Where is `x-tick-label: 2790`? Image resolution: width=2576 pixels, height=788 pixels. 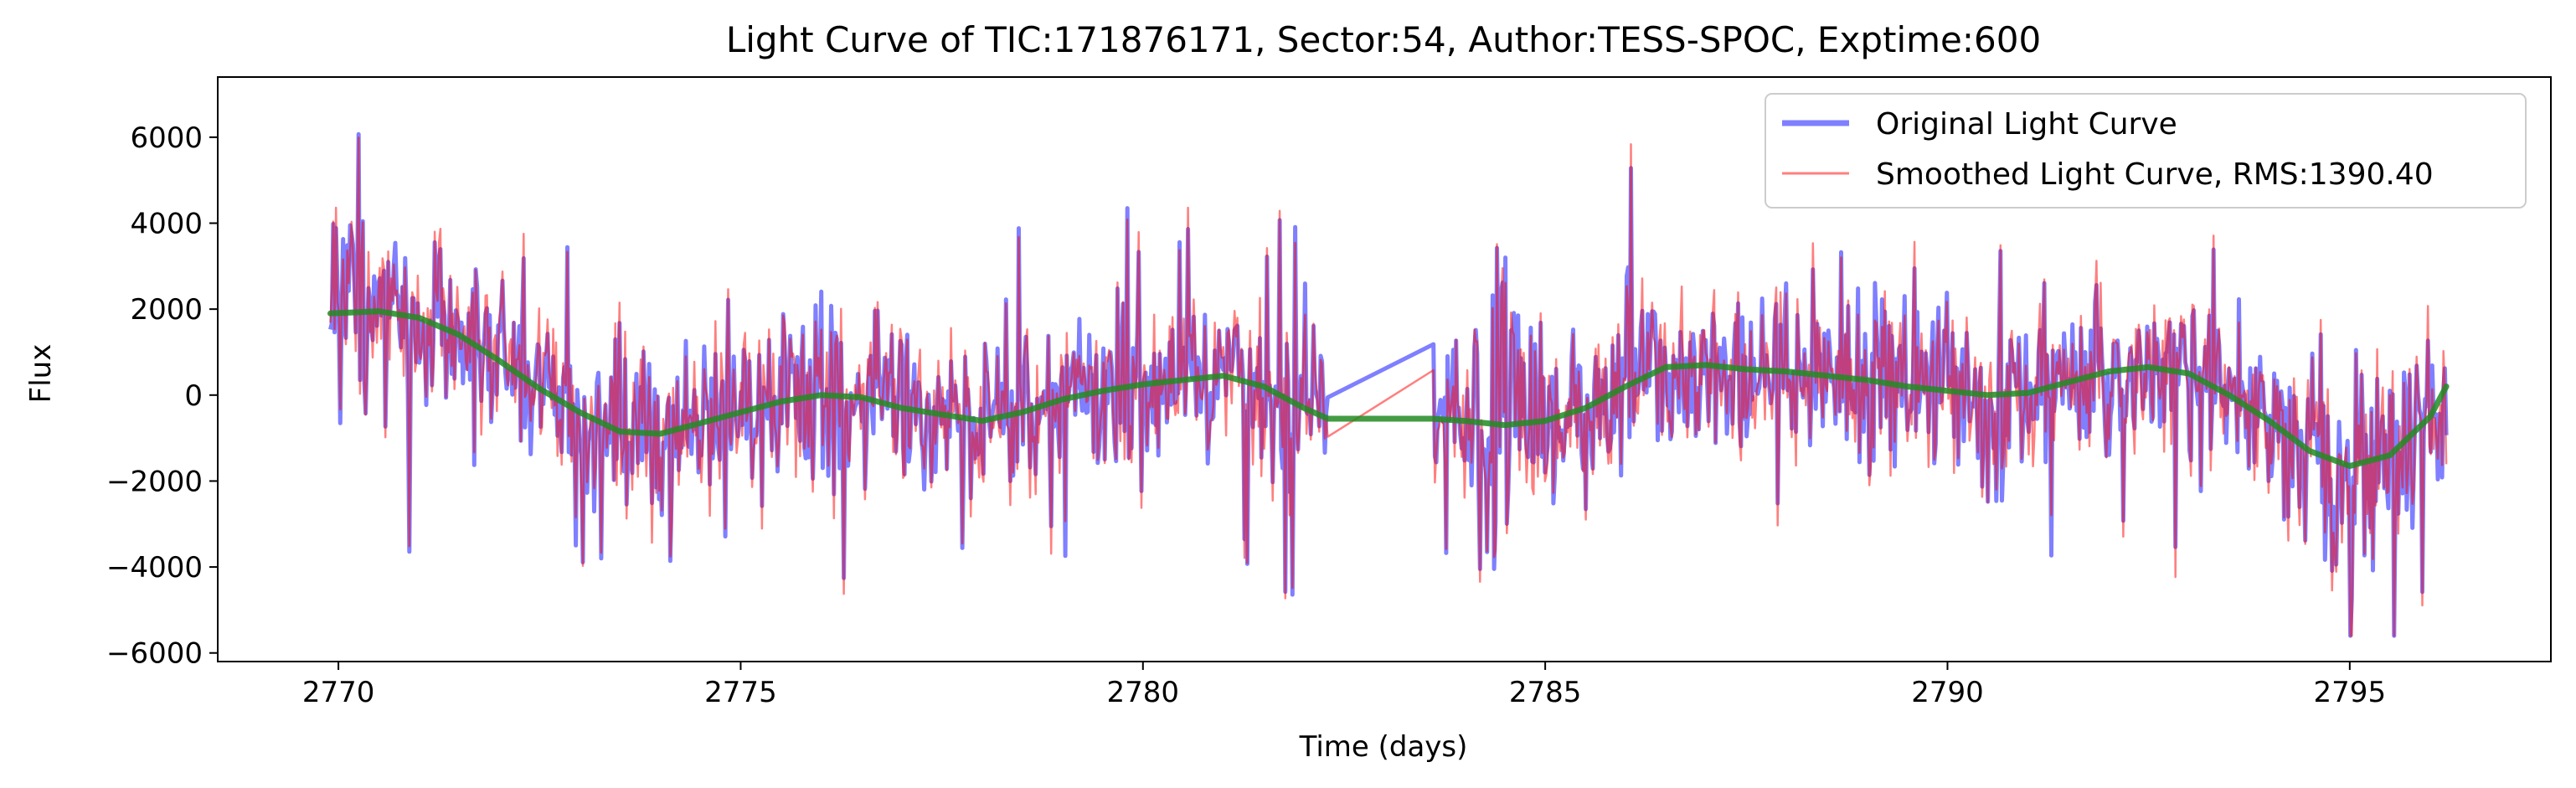 x-tick-label: 2790 is located at coordinates (1947, 692).